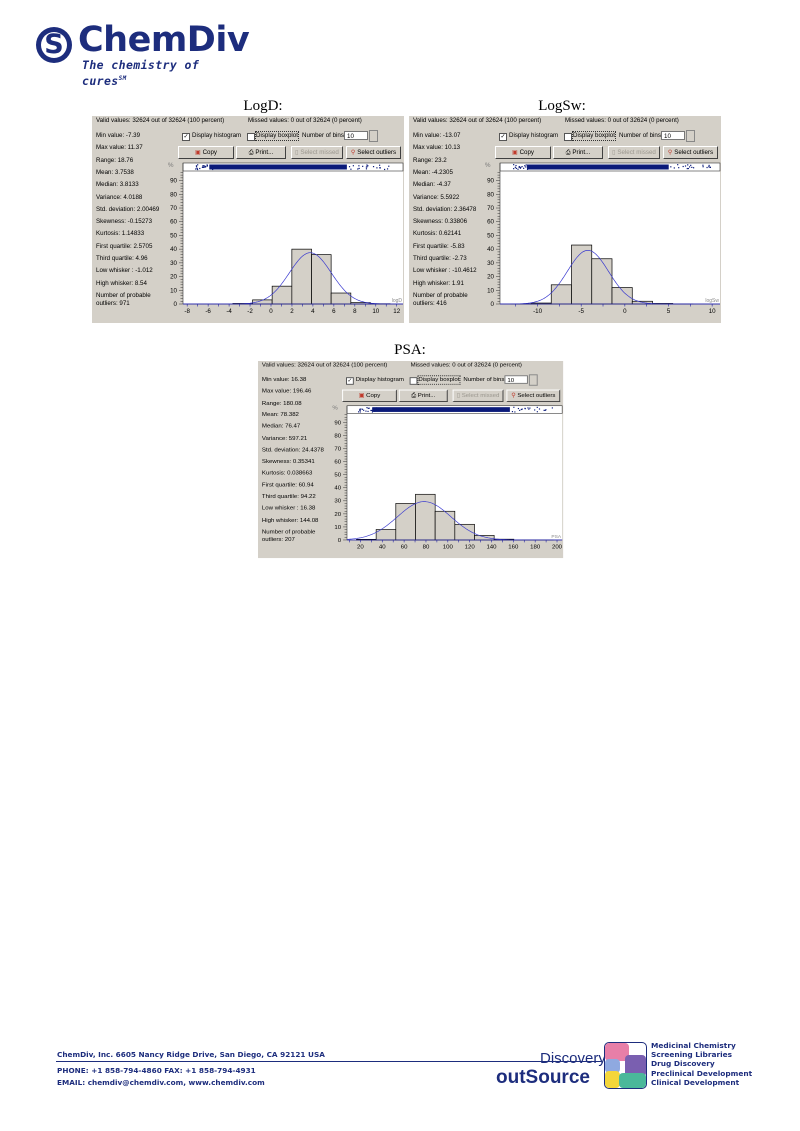 The width and height of the screenshot is (800, 1131). Describe the element at coordinates (438, 283) in the screenshot. I see `stat-line: High whisker: 1.91` at that location.